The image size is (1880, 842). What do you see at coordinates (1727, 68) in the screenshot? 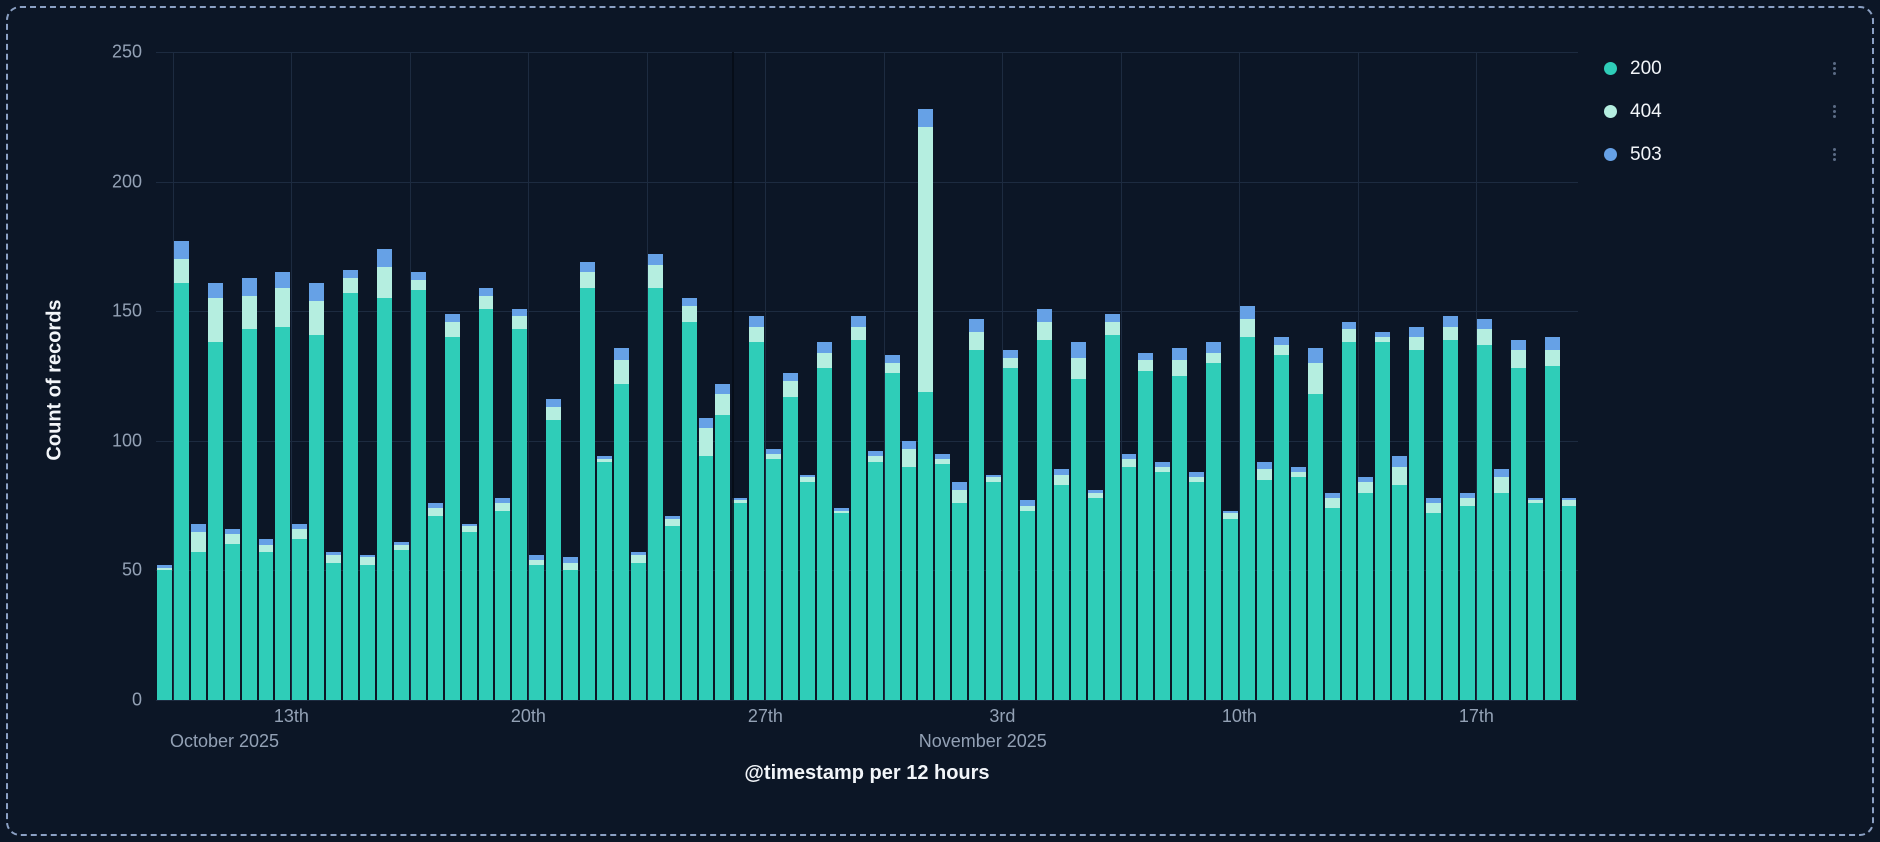
I see `legend-item-200: 200` at bounding box center [1727, 68].